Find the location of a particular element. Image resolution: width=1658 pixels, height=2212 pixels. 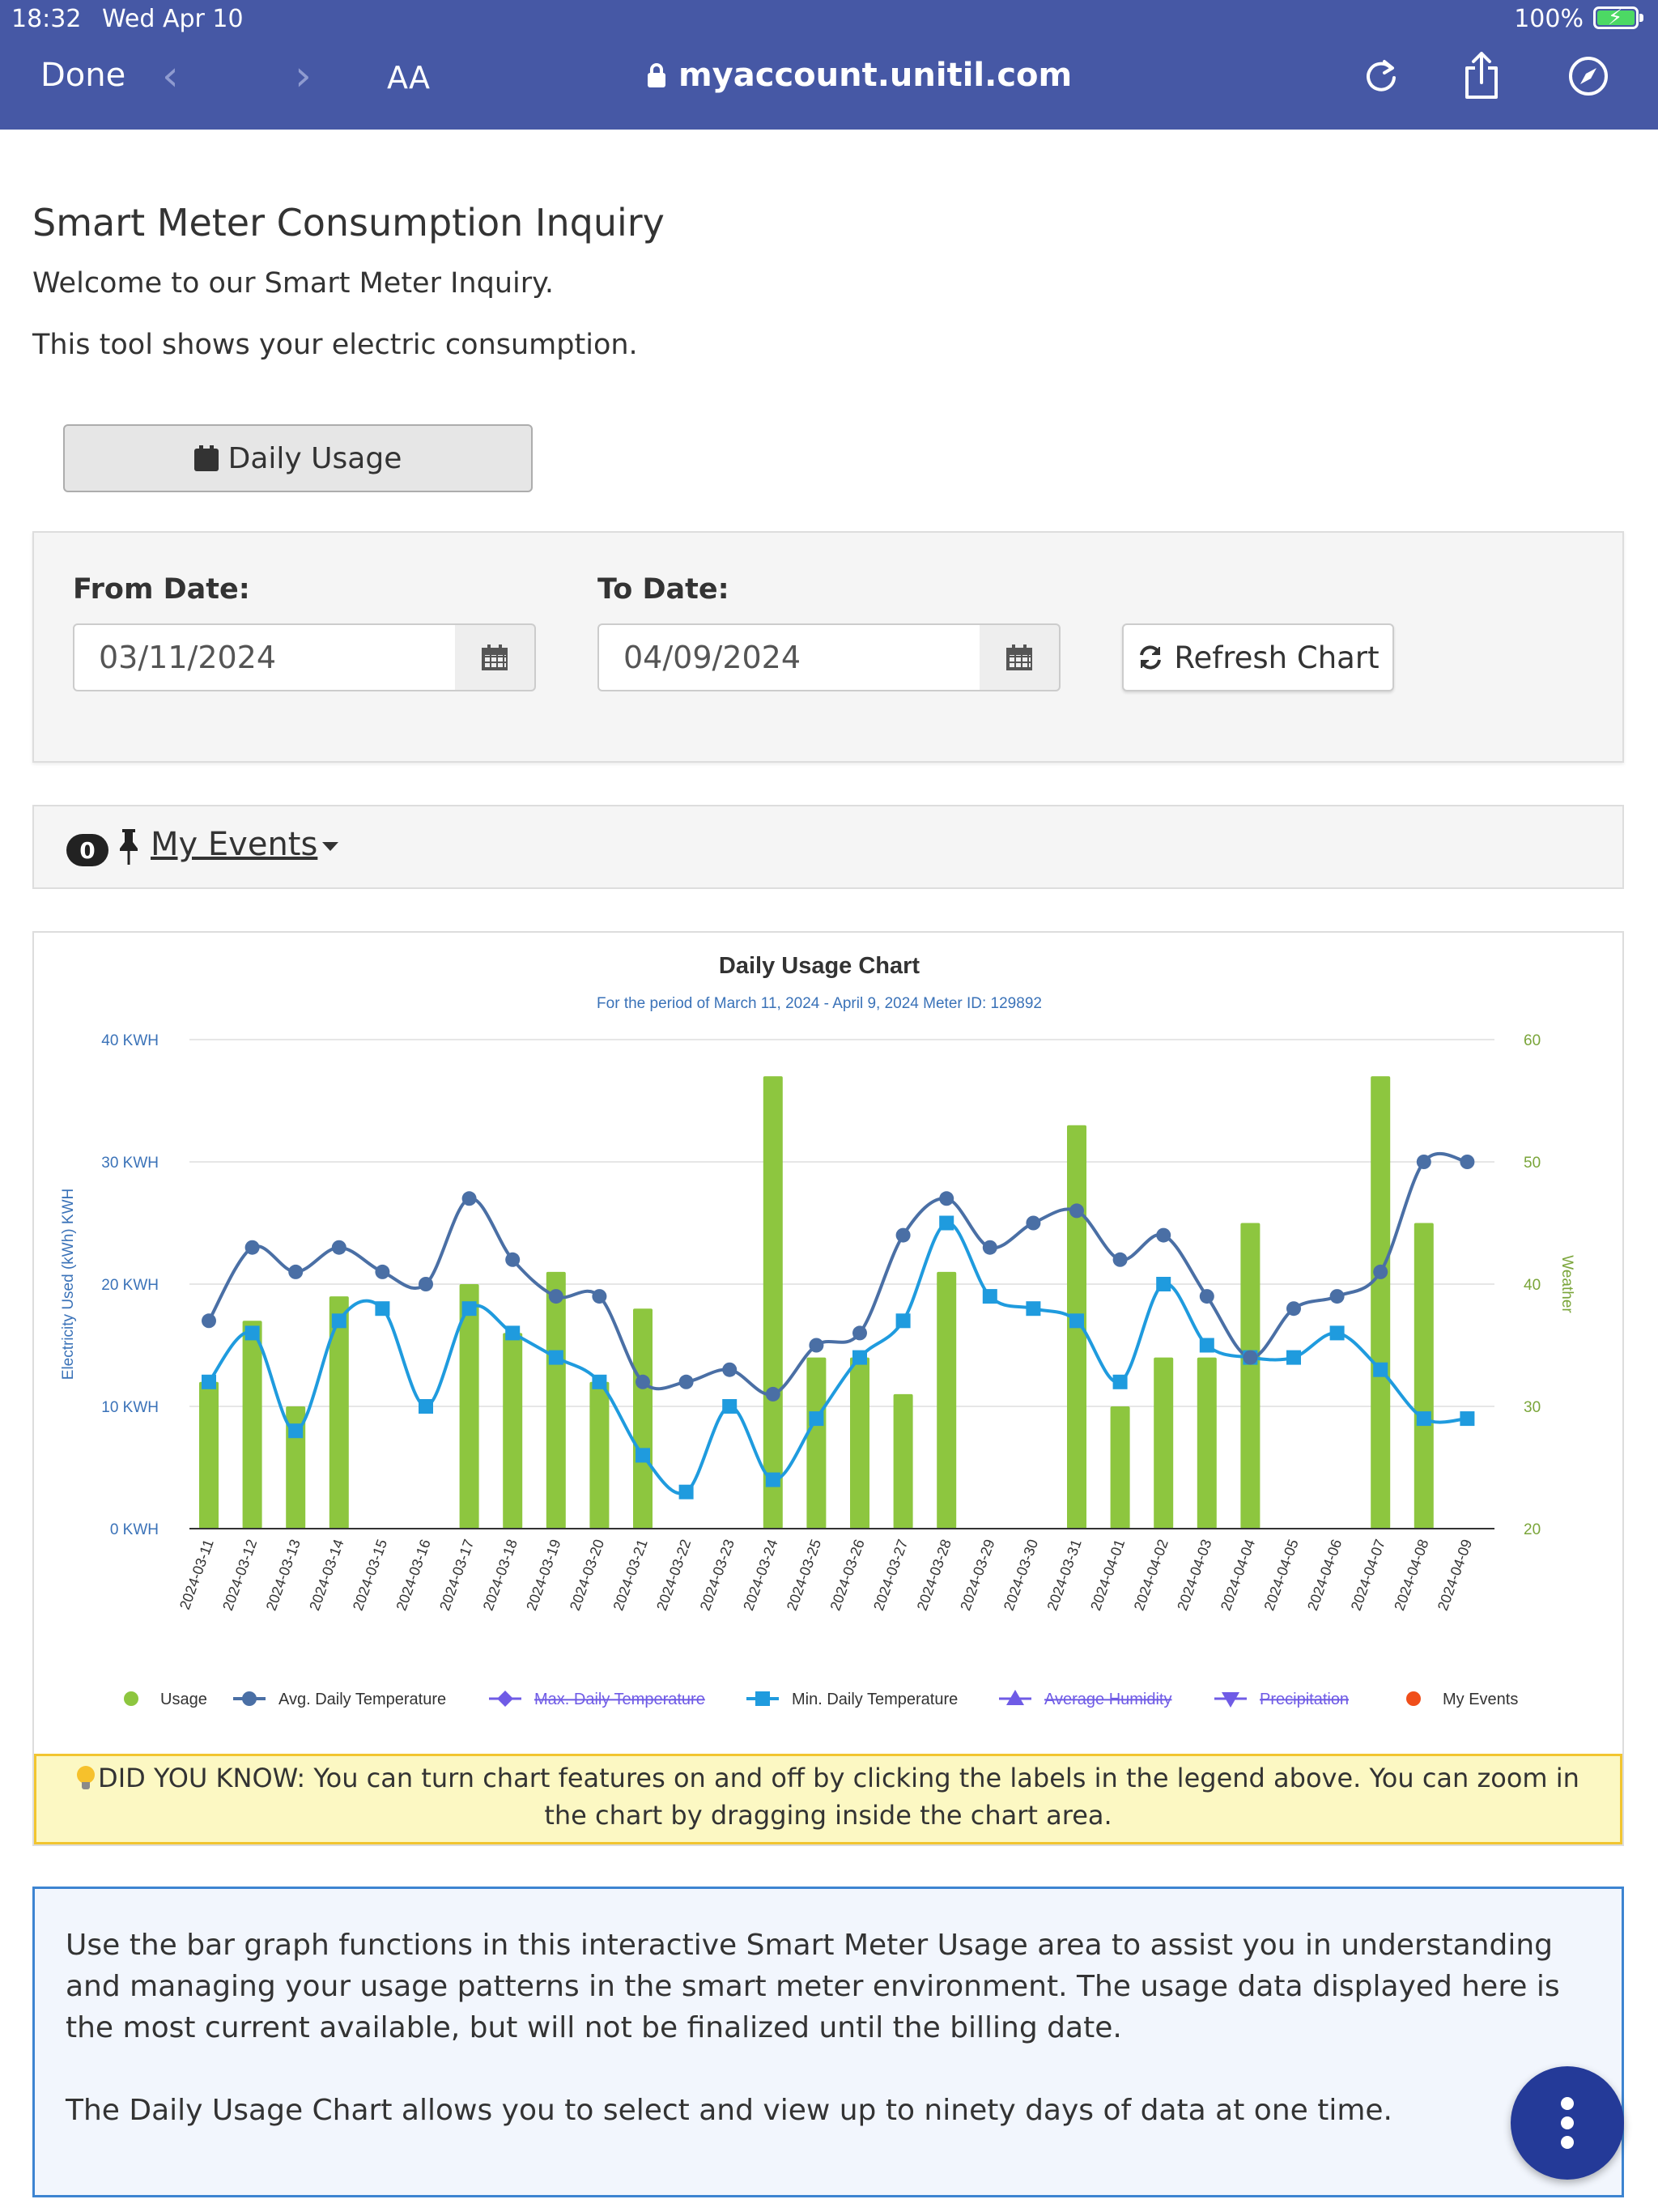

from-date-picker-button is located at coordinates (495, 657).